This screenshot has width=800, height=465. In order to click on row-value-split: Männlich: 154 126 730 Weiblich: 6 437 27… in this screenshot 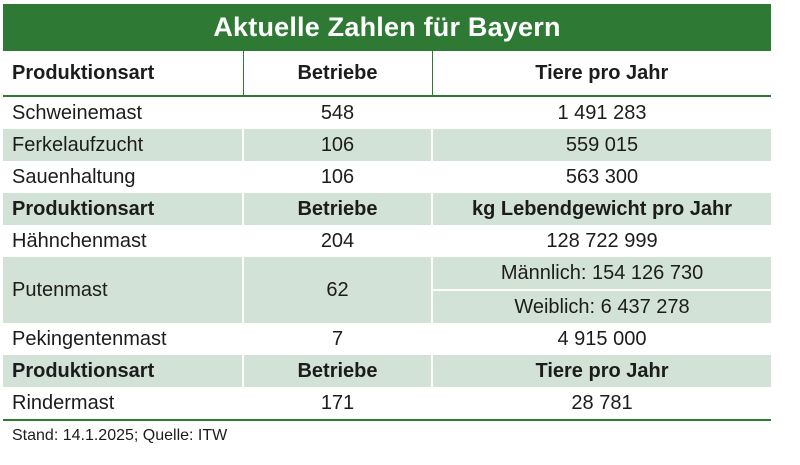, I will do `click(601, 290)`.